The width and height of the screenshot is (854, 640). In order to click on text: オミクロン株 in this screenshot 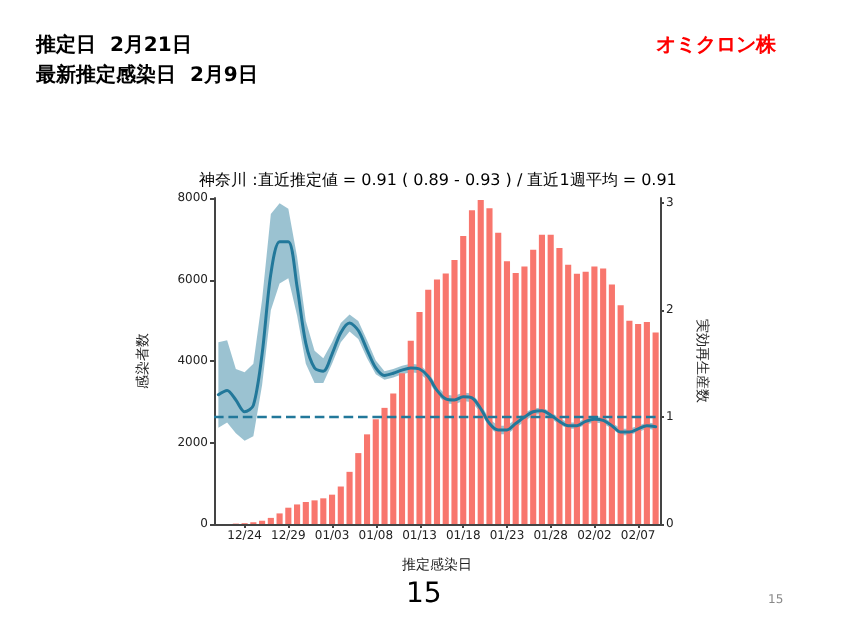, I will do `click(717, 45)`.